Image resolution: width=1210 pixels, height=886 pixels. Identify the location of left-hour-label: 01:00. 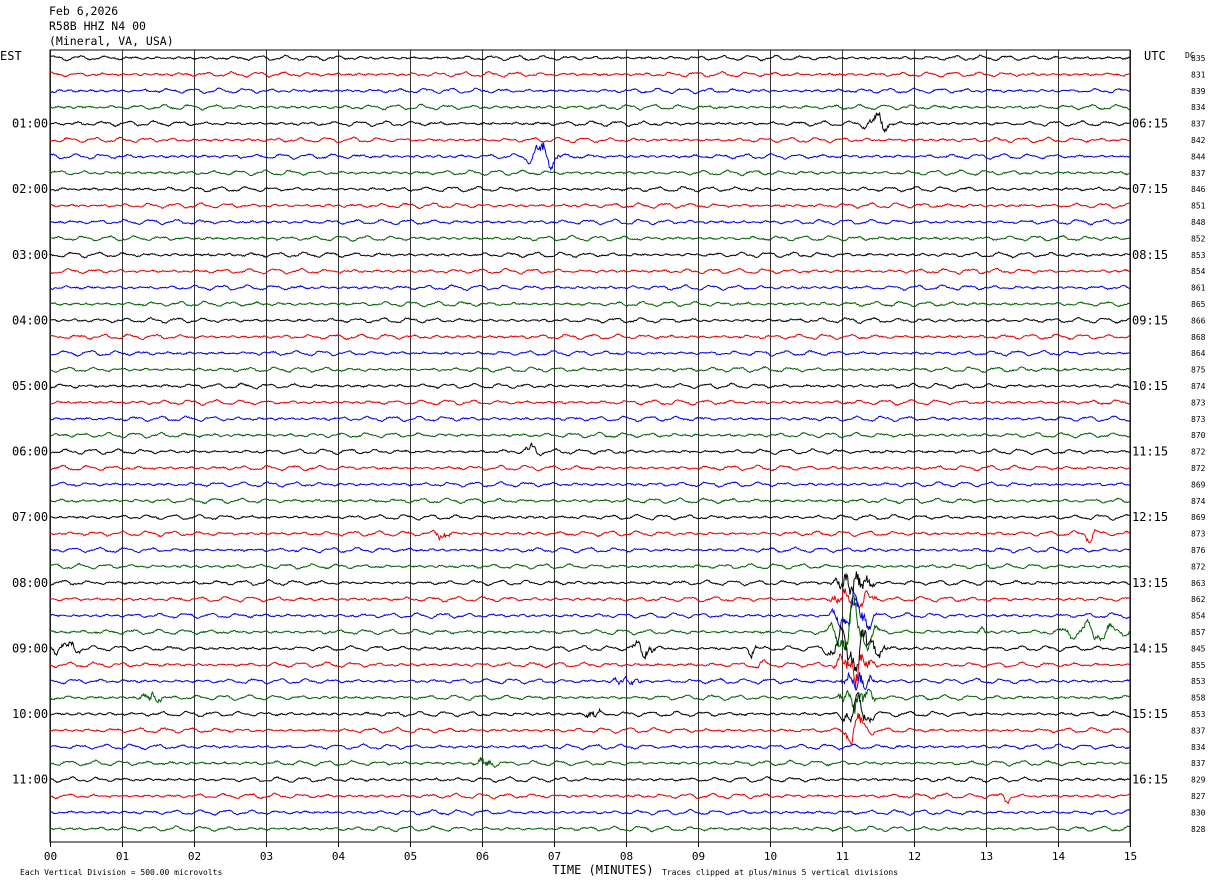
(30, 124).